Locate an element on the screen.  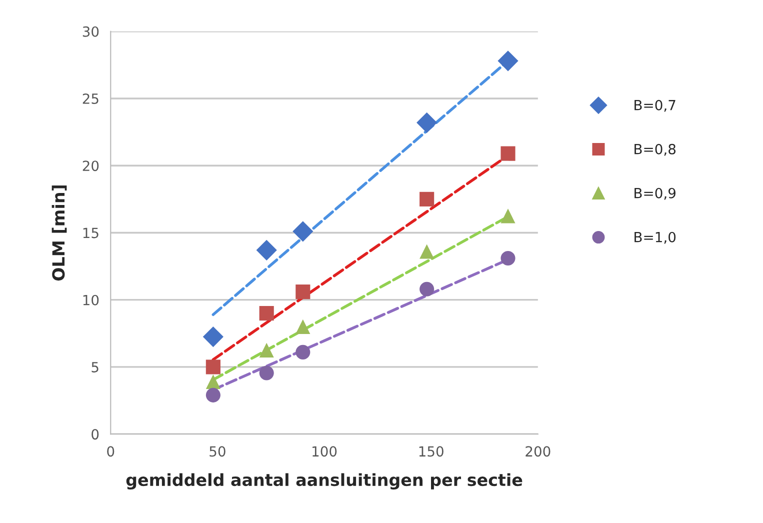
y-tick-label: 0 is located at coordinates (95, 434).